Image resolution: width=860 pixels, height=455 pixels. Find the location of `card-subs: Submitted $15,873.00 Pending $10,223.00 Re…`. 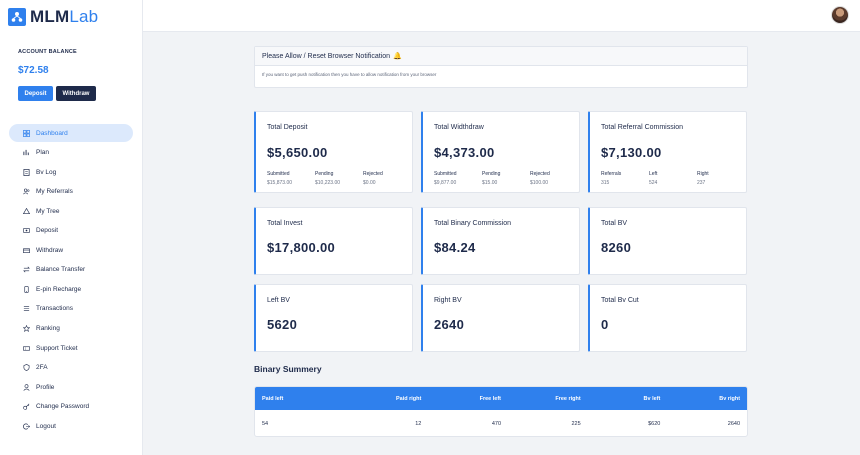

card-subs: Submitted $15,873.00 Pending $10,223.00 Re… is located at coordinates (339, 178).